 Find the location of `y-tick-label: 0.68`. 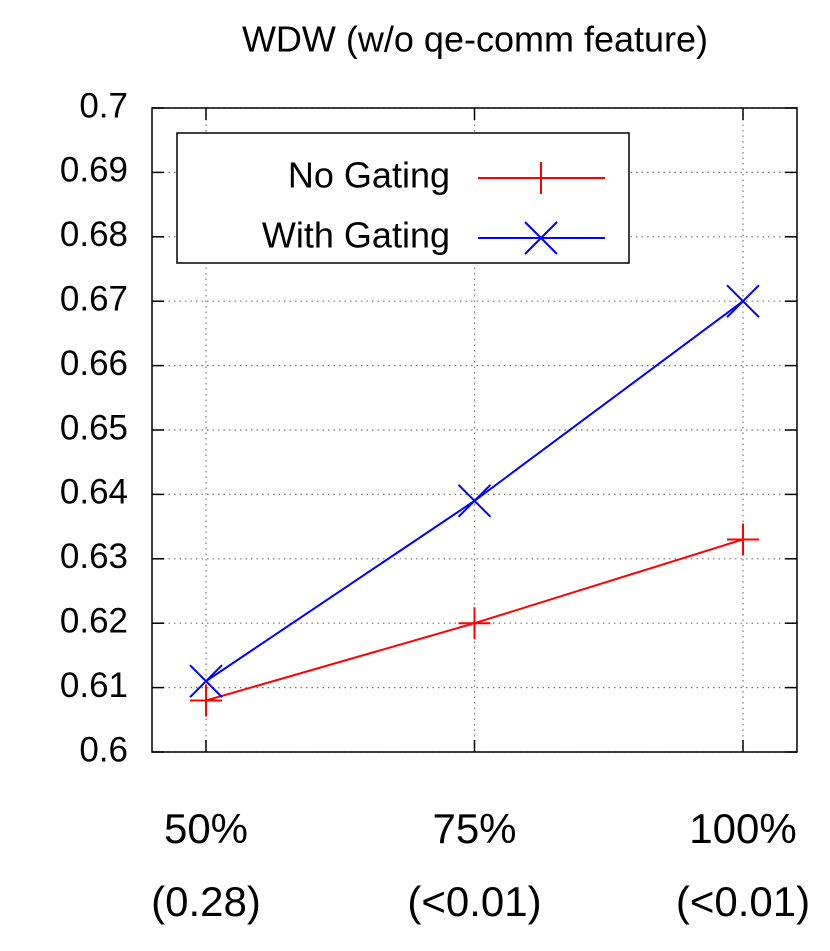

y-tick-label: 0.68 is located at coordinates (94, 234).